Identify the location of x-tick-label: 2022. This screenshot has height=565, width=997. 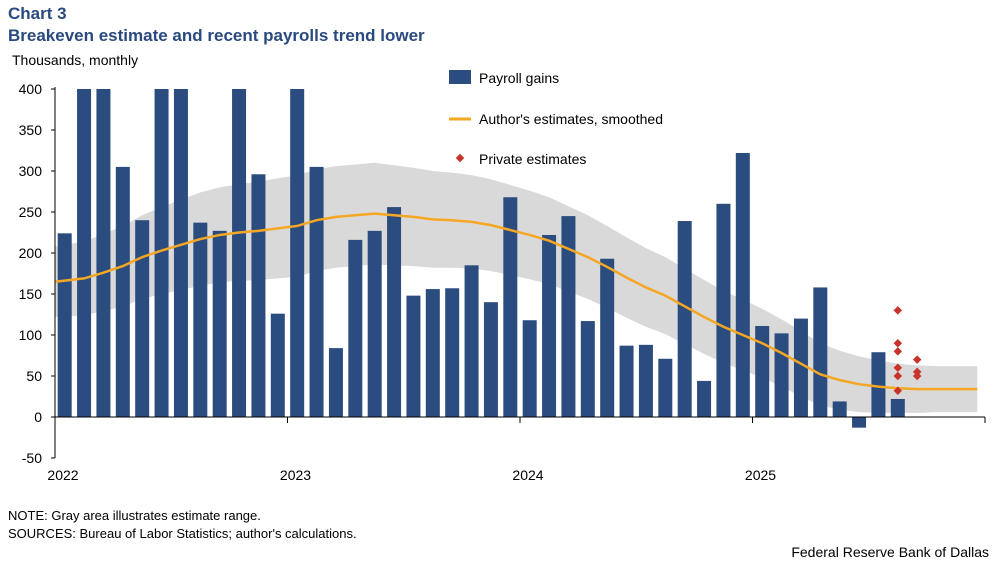
(62, 475).